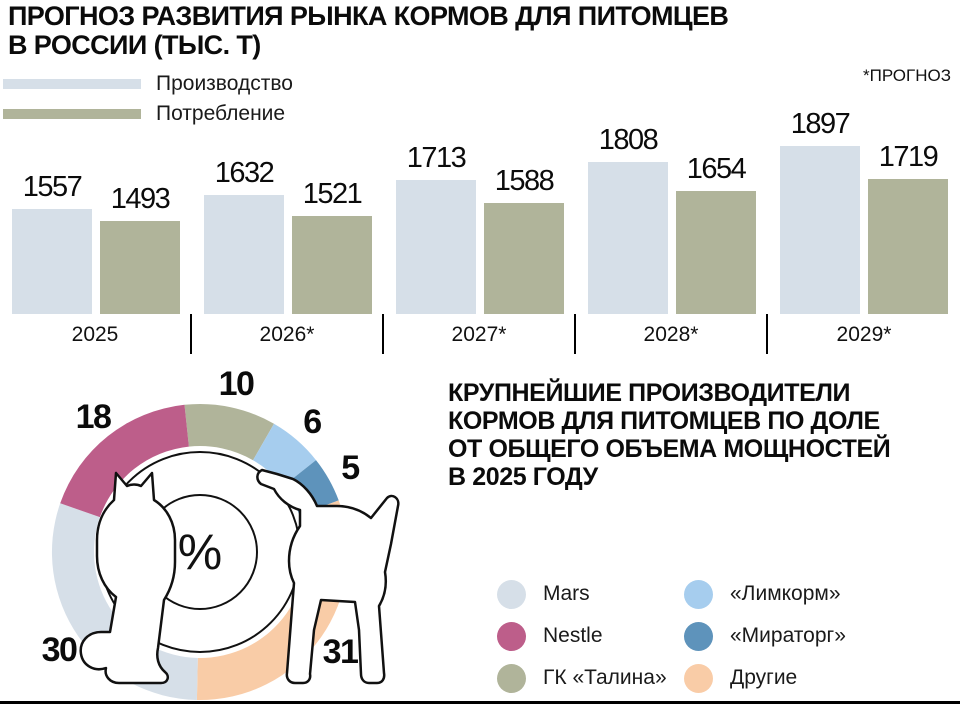  I want to click on bar-value-label: 1713, so click(436, 158).